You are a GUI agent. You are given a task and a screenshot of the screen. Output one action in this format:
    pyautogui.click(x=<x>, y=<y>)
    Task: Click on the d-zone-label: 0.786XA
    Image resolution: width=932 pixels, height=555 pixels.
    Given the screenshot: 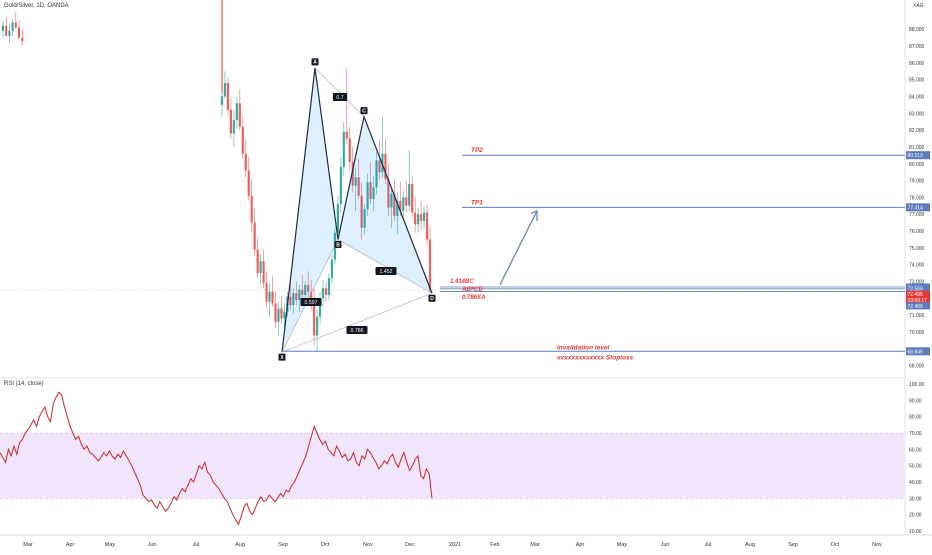 What is the action you would take?
    pyautogui.click(x=473, y=298)
    